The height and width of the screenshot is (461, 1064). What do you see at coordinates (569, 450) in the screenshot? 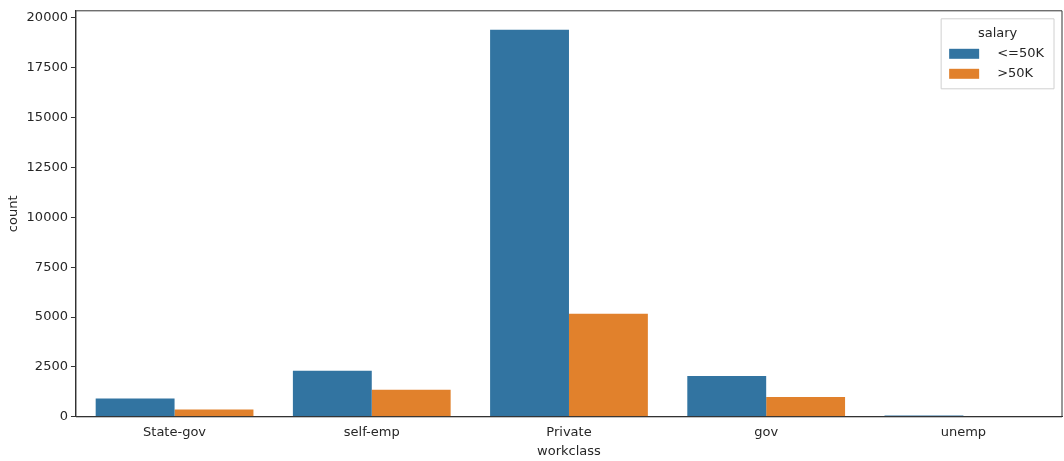
I see `x-axis-title: workclass` at bounding box center [569, 450].